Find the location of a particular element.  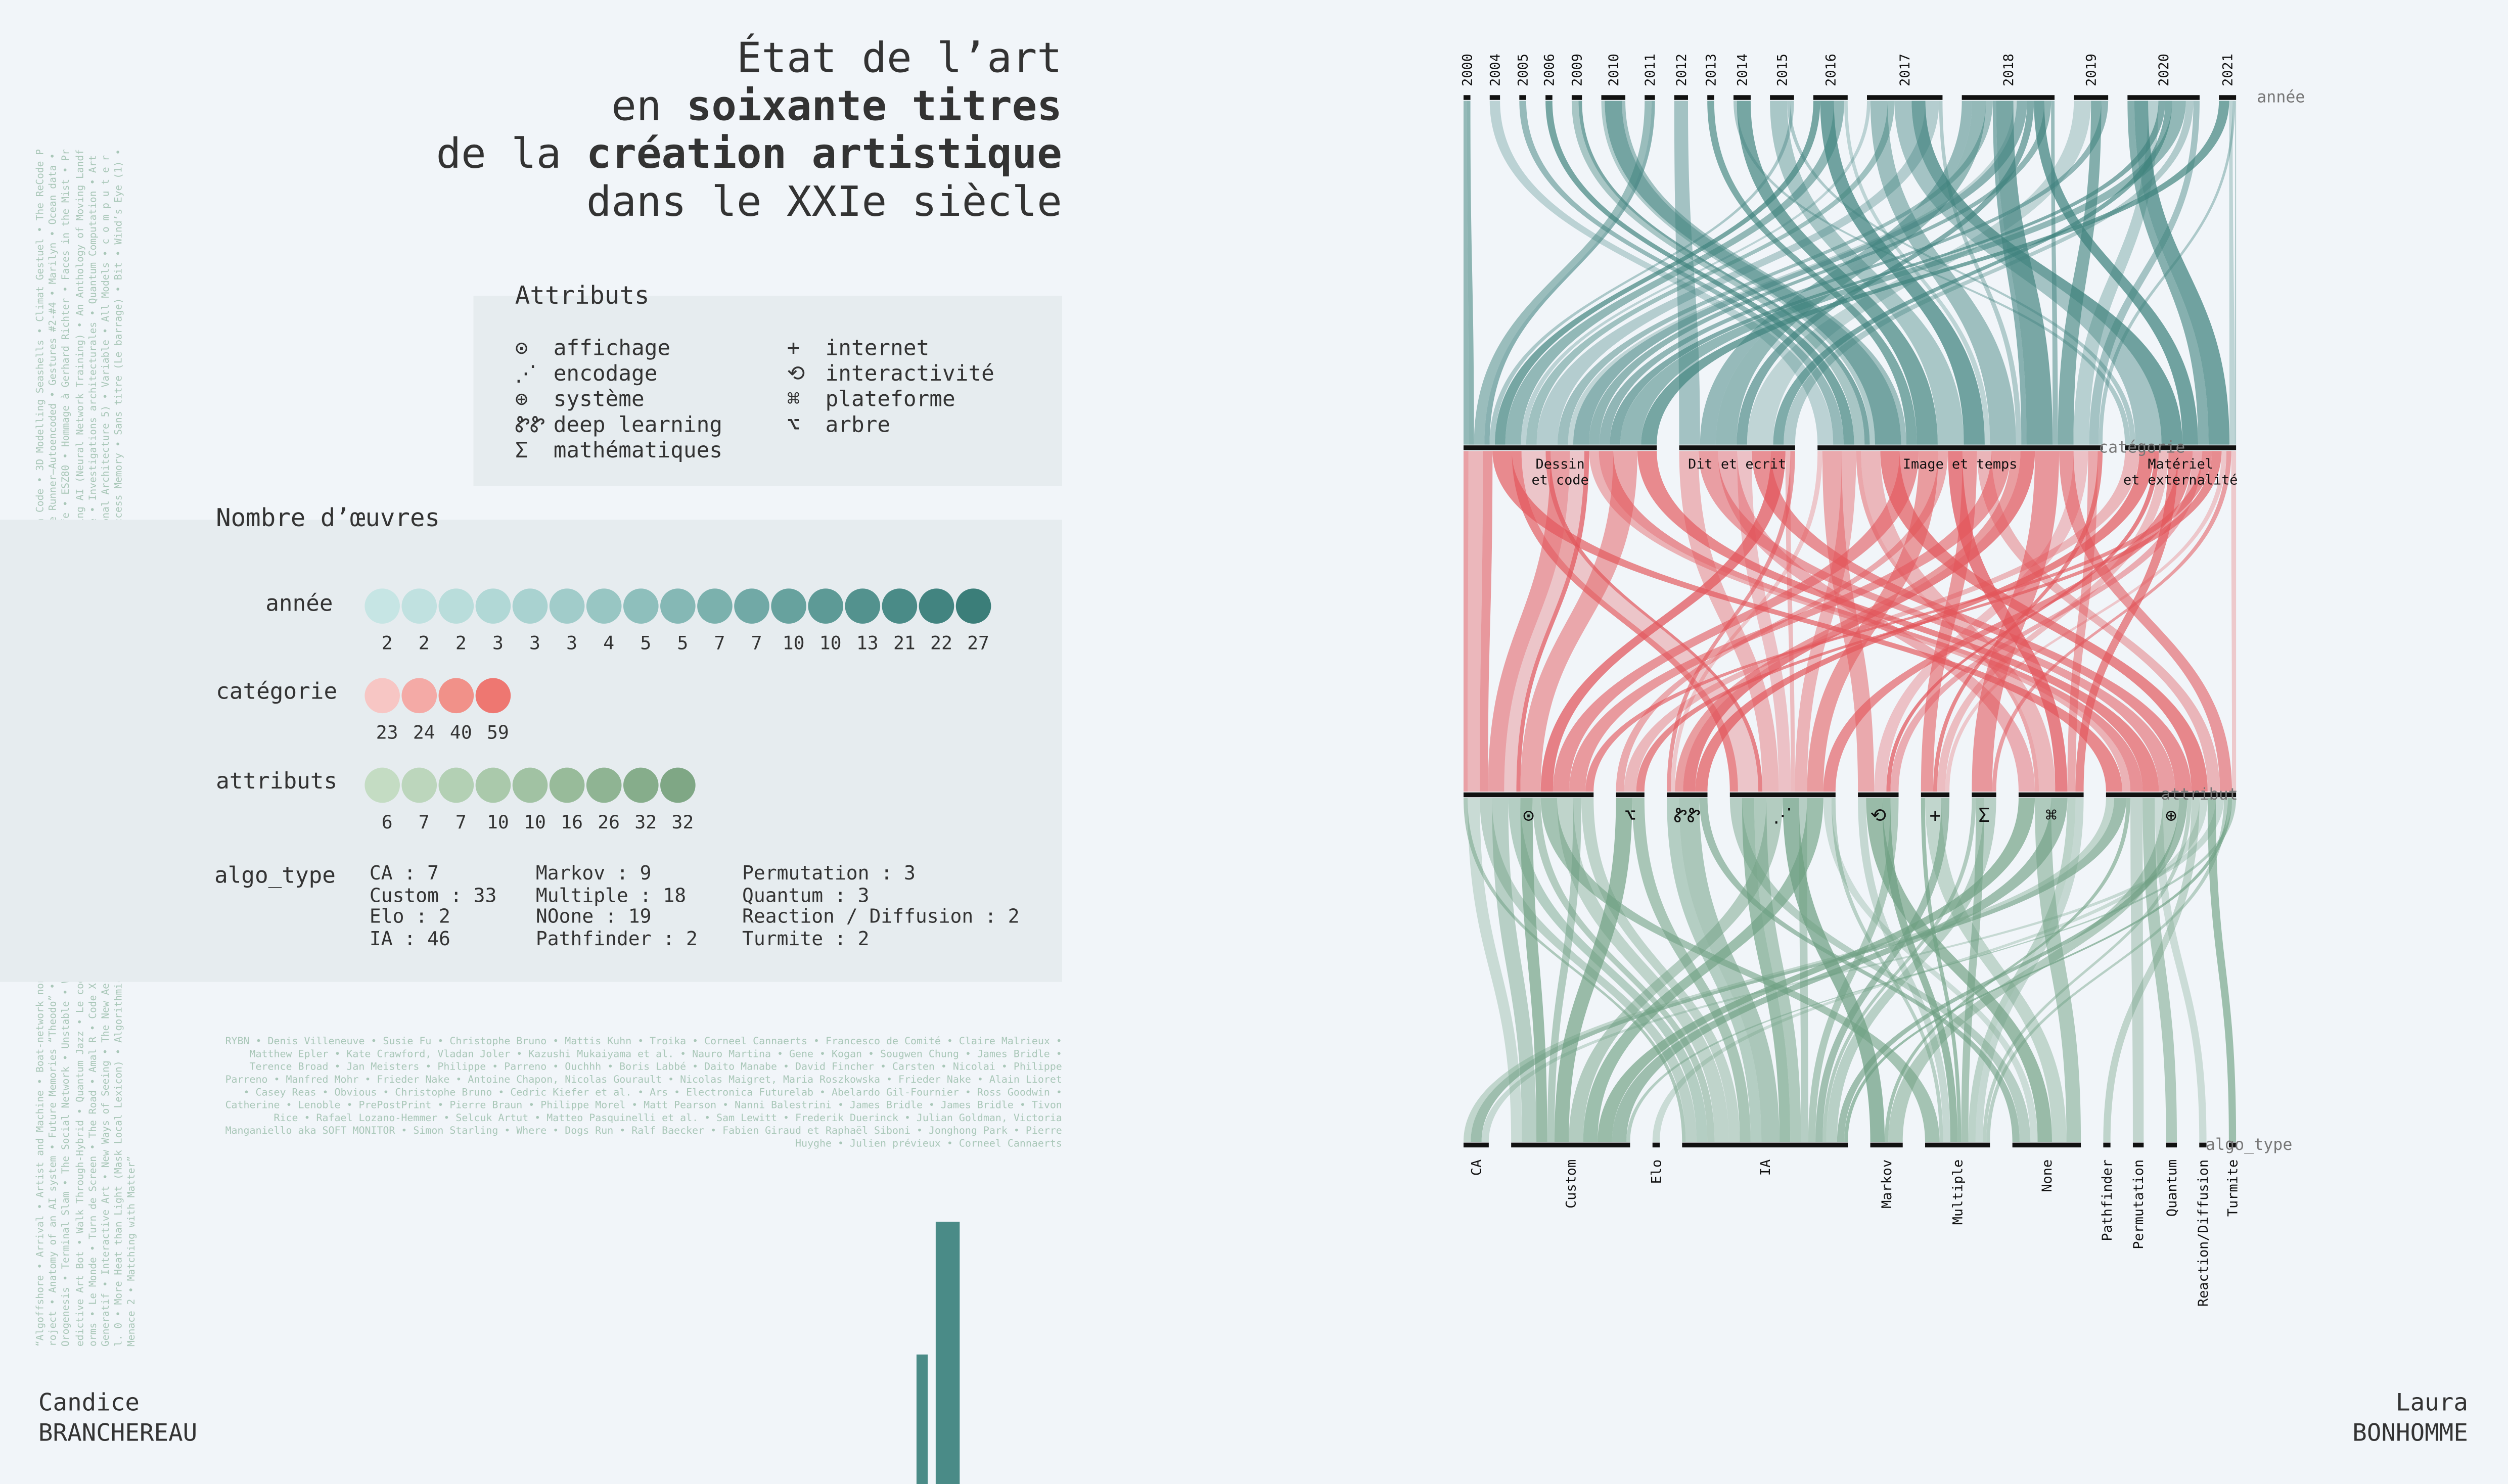

count-value-0-11: 10 is located at coordinates (794, 643).